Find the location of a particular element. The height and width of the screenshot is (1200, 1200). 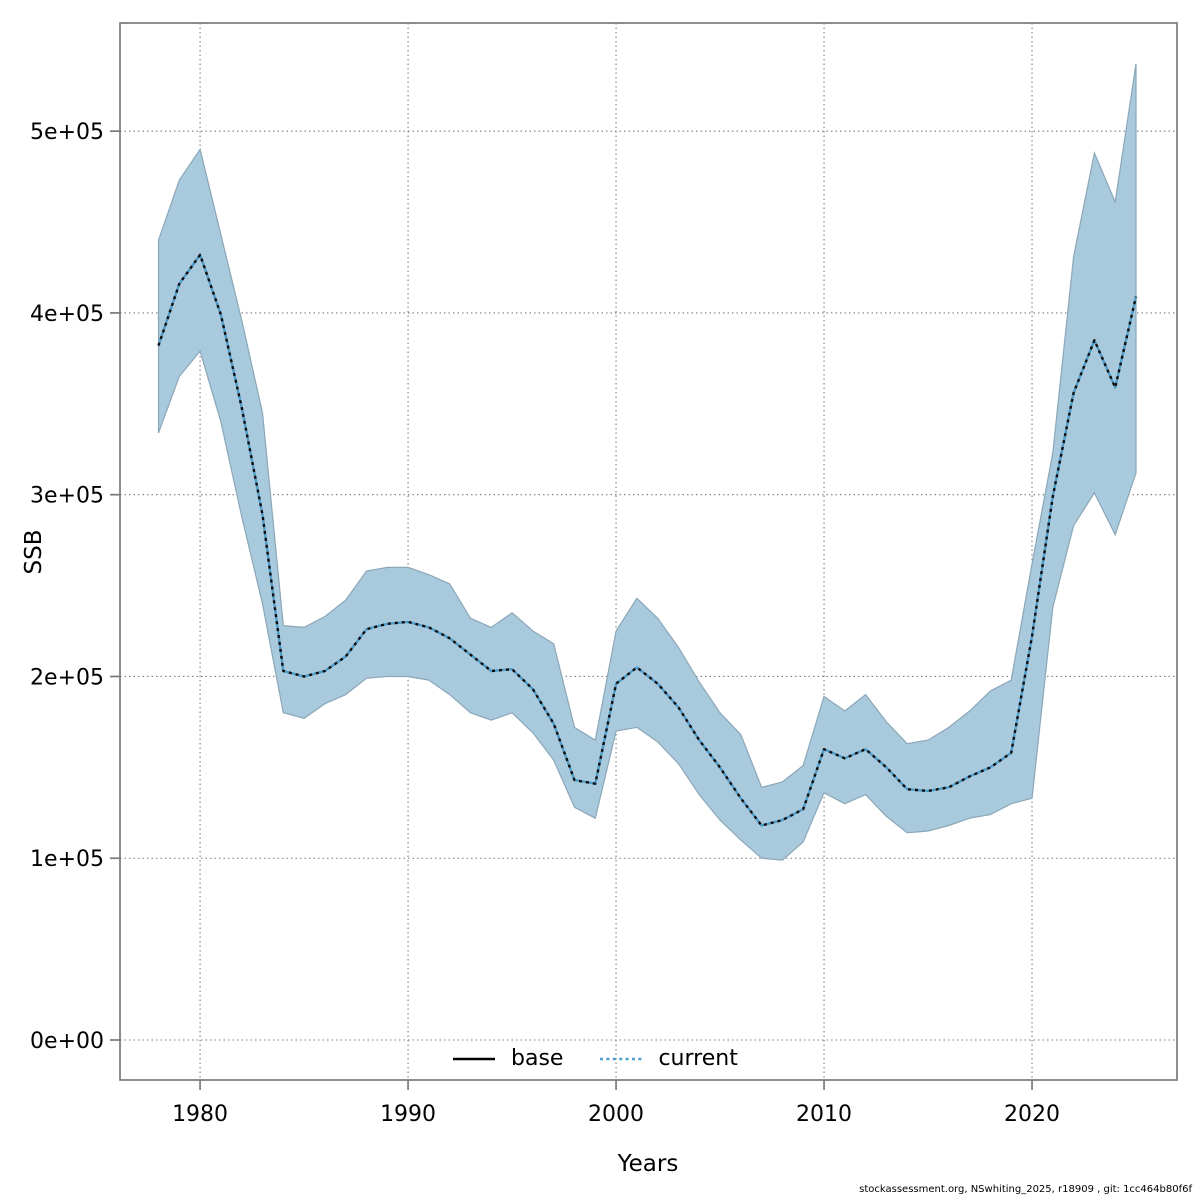

y-tick-label: 3e+05 is located at coordinates (67, 496).